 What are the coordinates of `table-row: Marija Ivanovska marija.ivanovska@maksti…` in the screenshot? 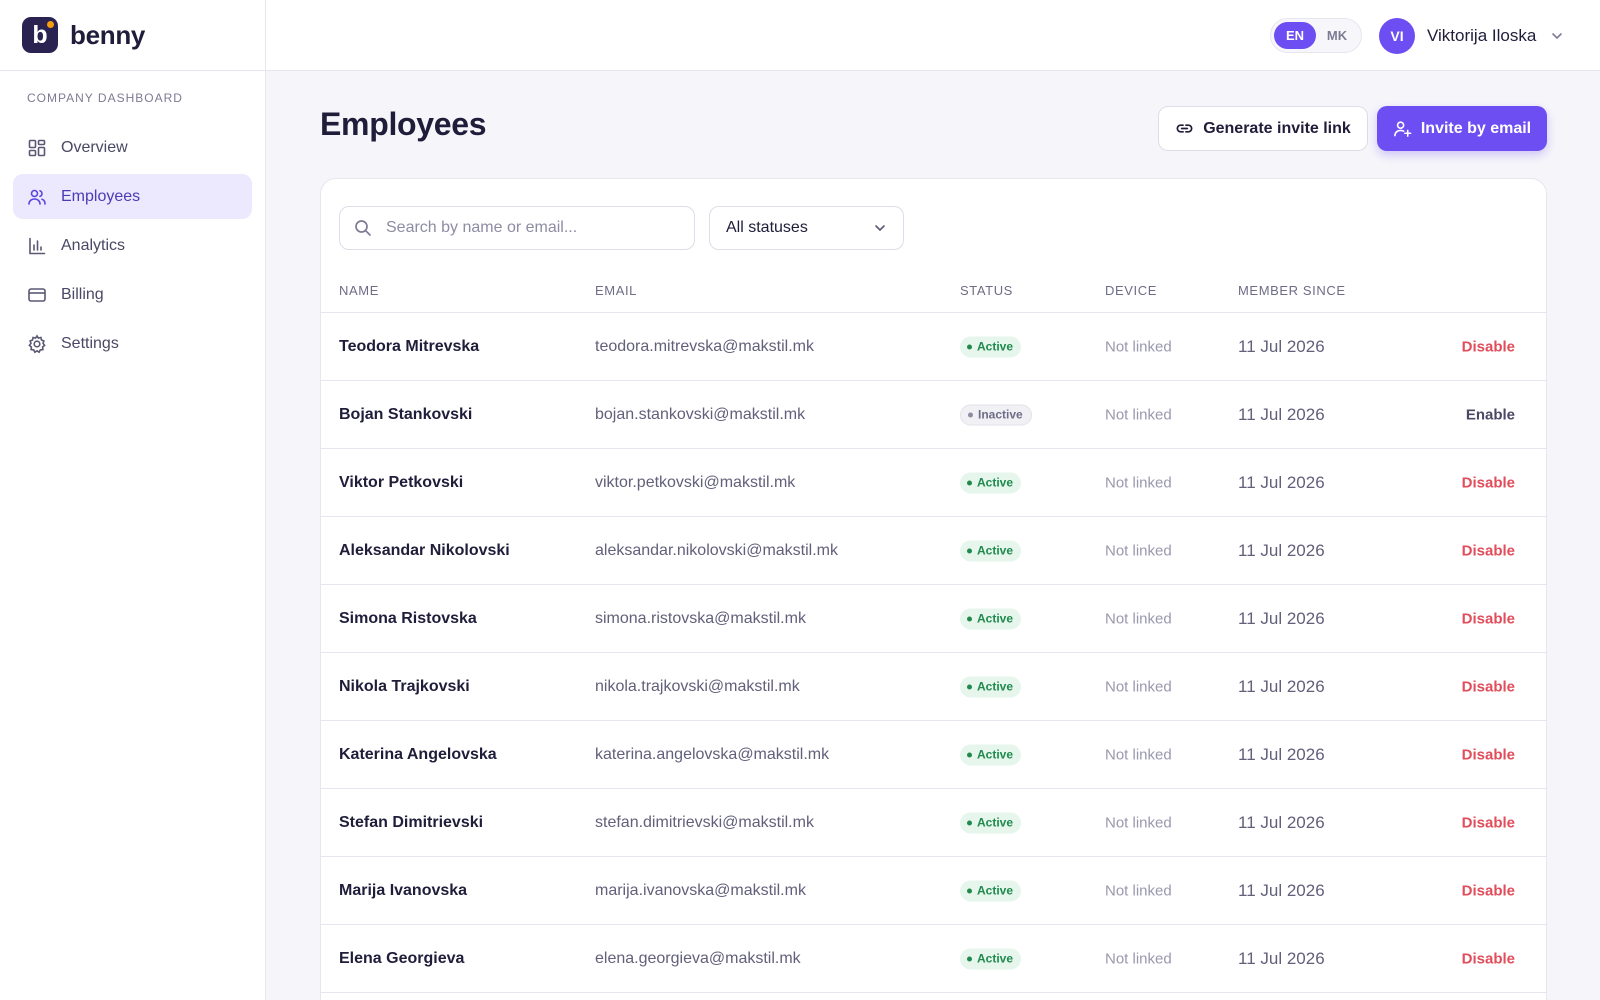 It's located at (933, 891).